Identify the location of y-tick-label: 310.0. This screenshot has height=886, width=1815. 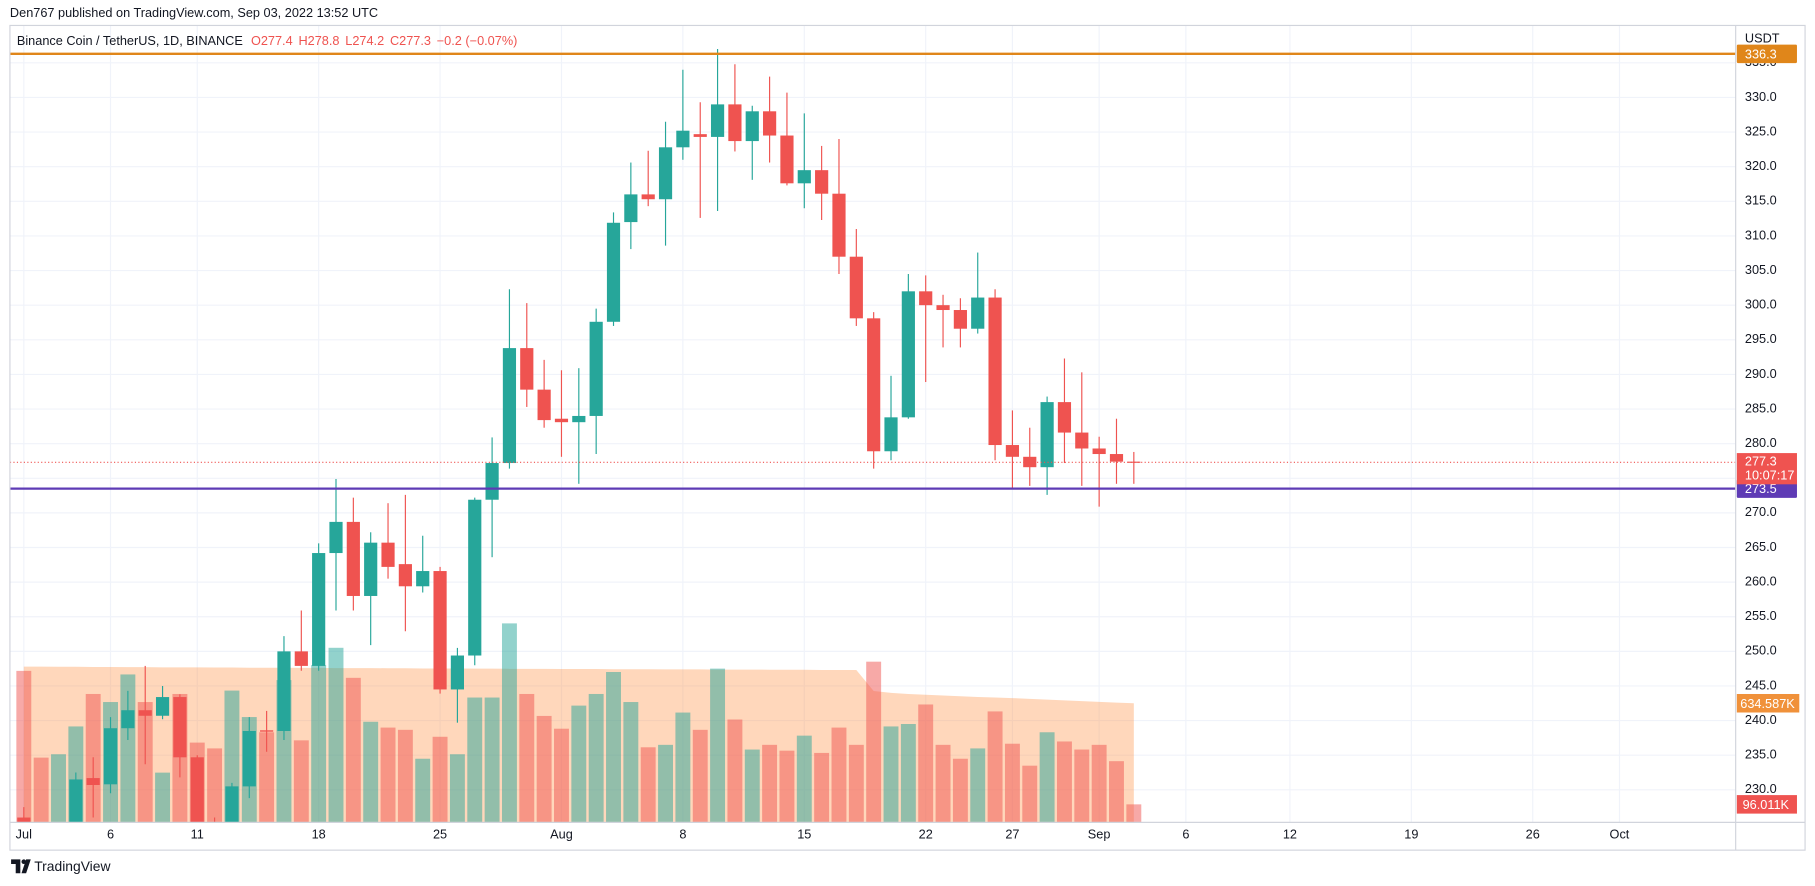
(1761, 234).